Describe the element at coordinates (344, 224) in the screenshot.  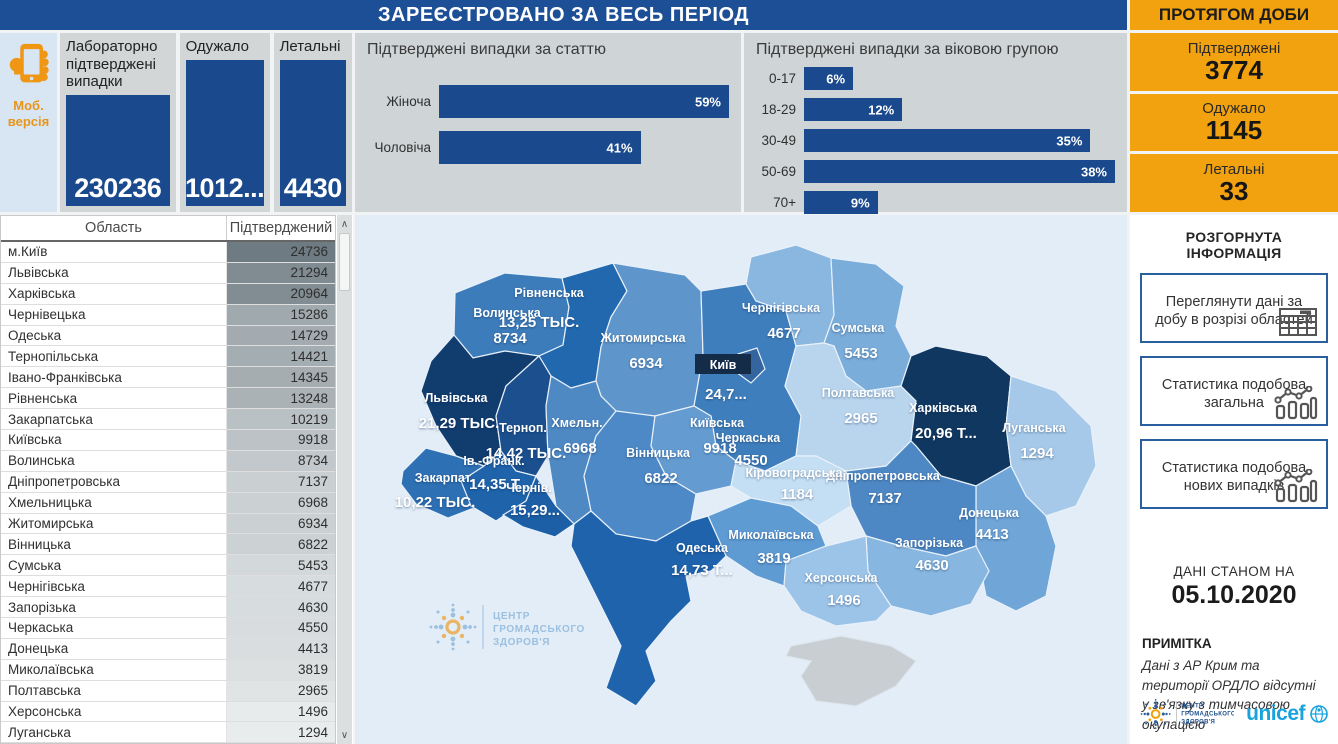
I see `scroll-up-icon: ∧` at that location.